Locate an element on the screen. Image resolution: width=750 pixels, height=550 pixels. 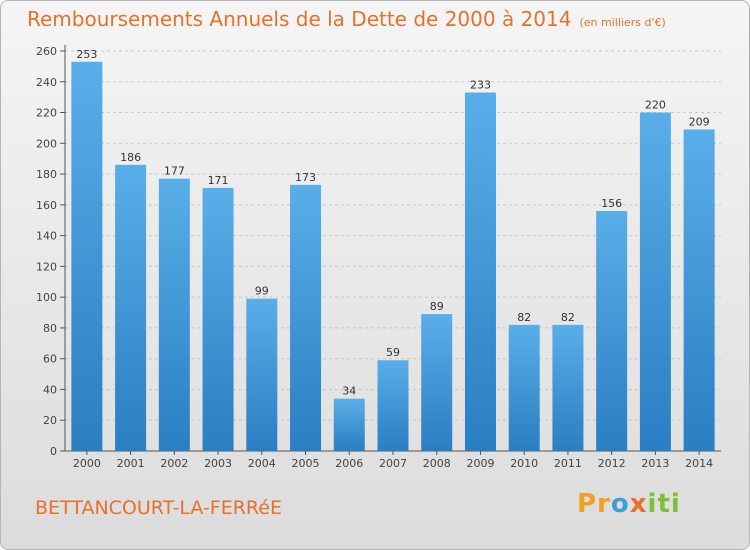
bar-2010 is located at coordinates (524, 387).